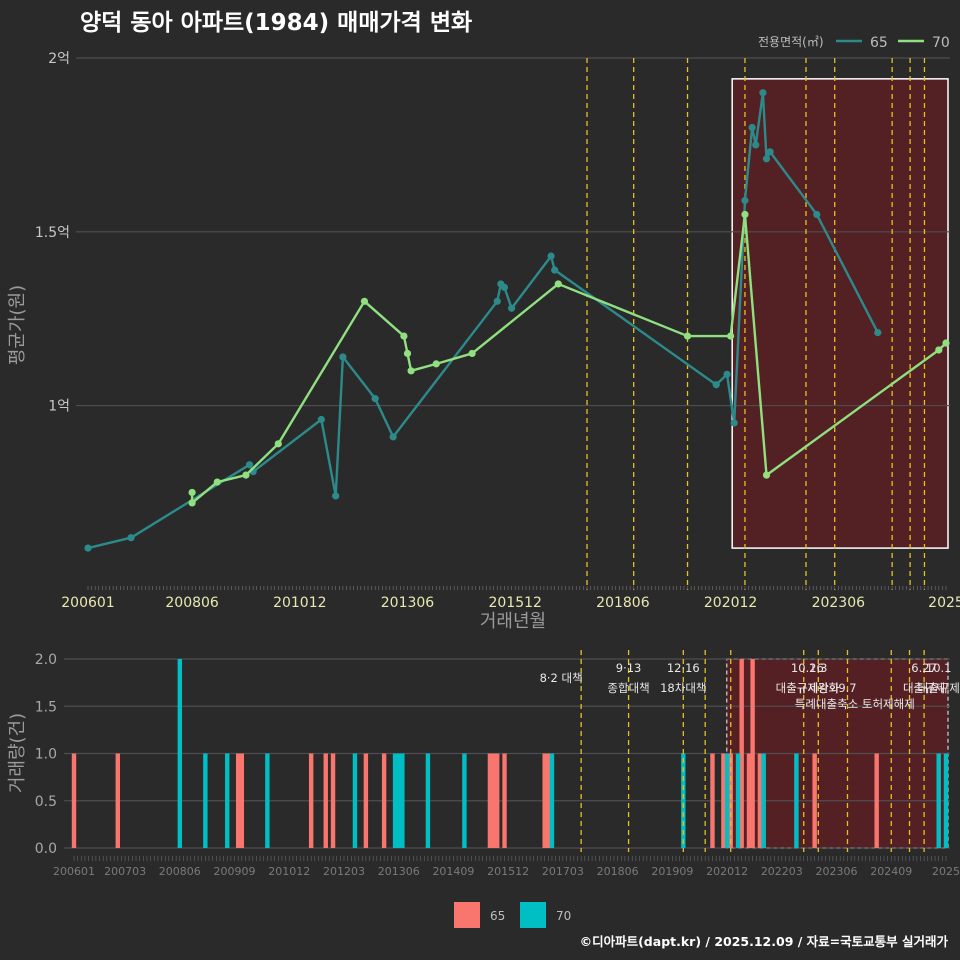 The width and height of the screenshot is (960, 960). I want to click on bottom-x-tick-label: 202306, so click(837, 871).